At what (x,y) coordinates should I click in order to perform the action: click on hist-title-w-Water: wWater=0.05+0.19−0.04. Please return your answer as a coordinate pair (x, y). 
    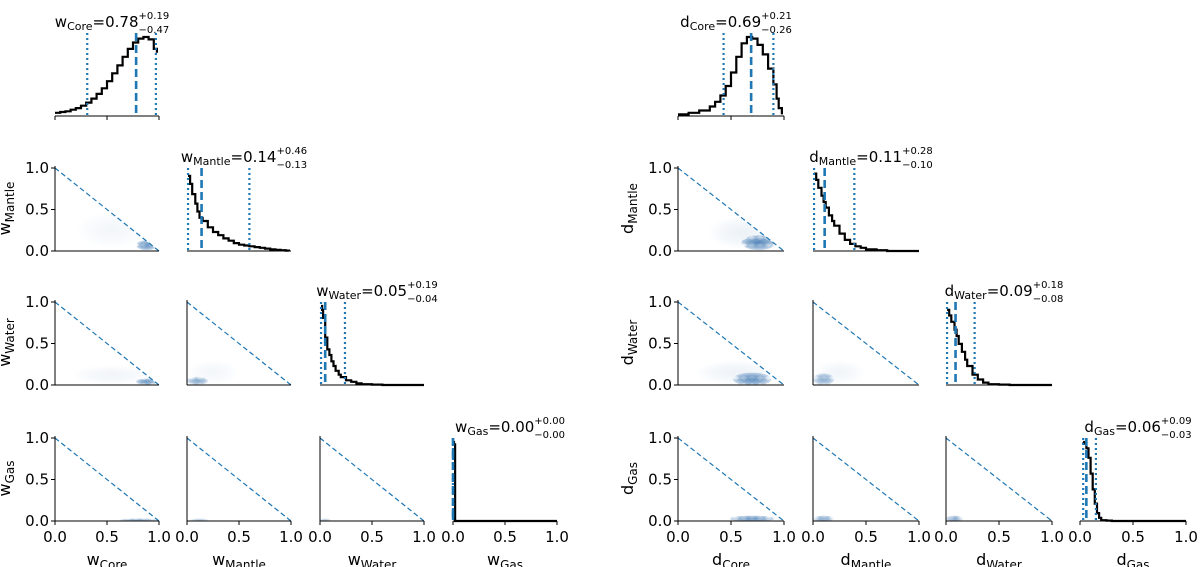
    Looking at the image, I should click on (376, 292).